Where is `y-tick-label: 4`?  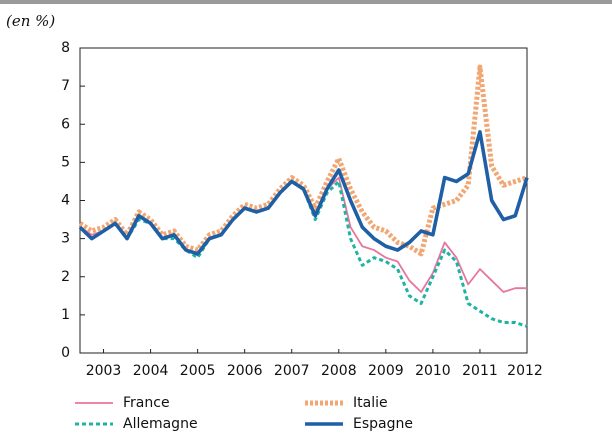 y-tick-label: 4 is located at coordinates (65, 201).